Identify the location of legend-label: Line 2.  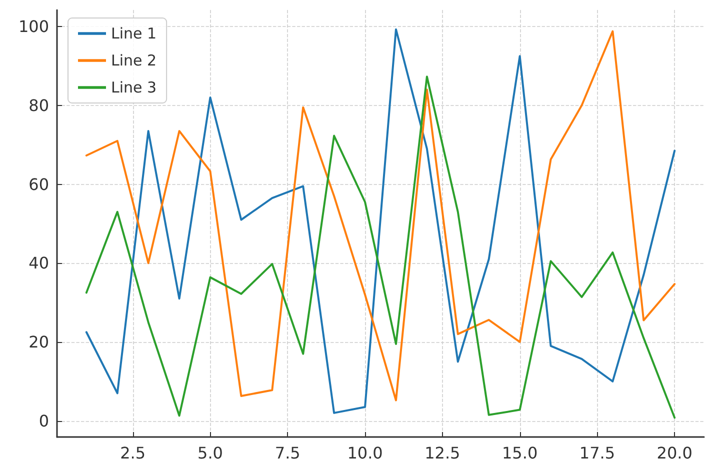
(134, 61).